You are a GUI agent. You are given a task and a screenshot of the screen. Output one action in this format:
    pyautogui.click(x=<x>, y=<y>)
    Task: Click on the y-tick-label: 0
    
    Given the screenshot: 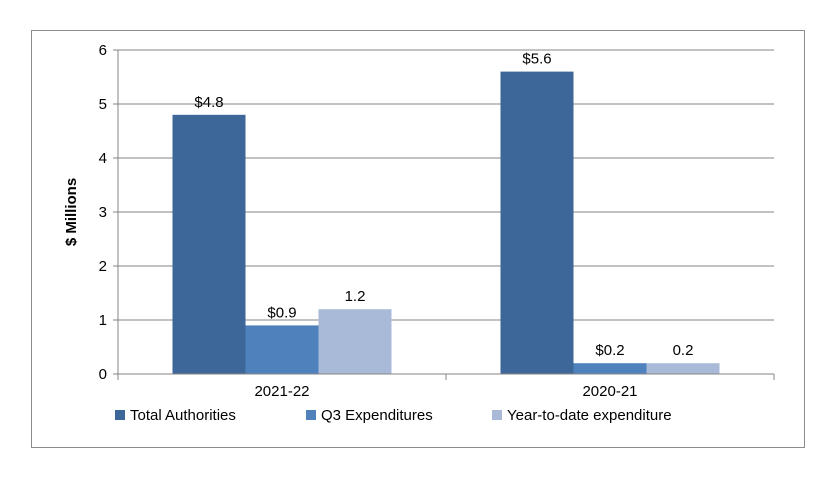 What is the action you would take?
    pyautogui.click(x=103, y=374)
    